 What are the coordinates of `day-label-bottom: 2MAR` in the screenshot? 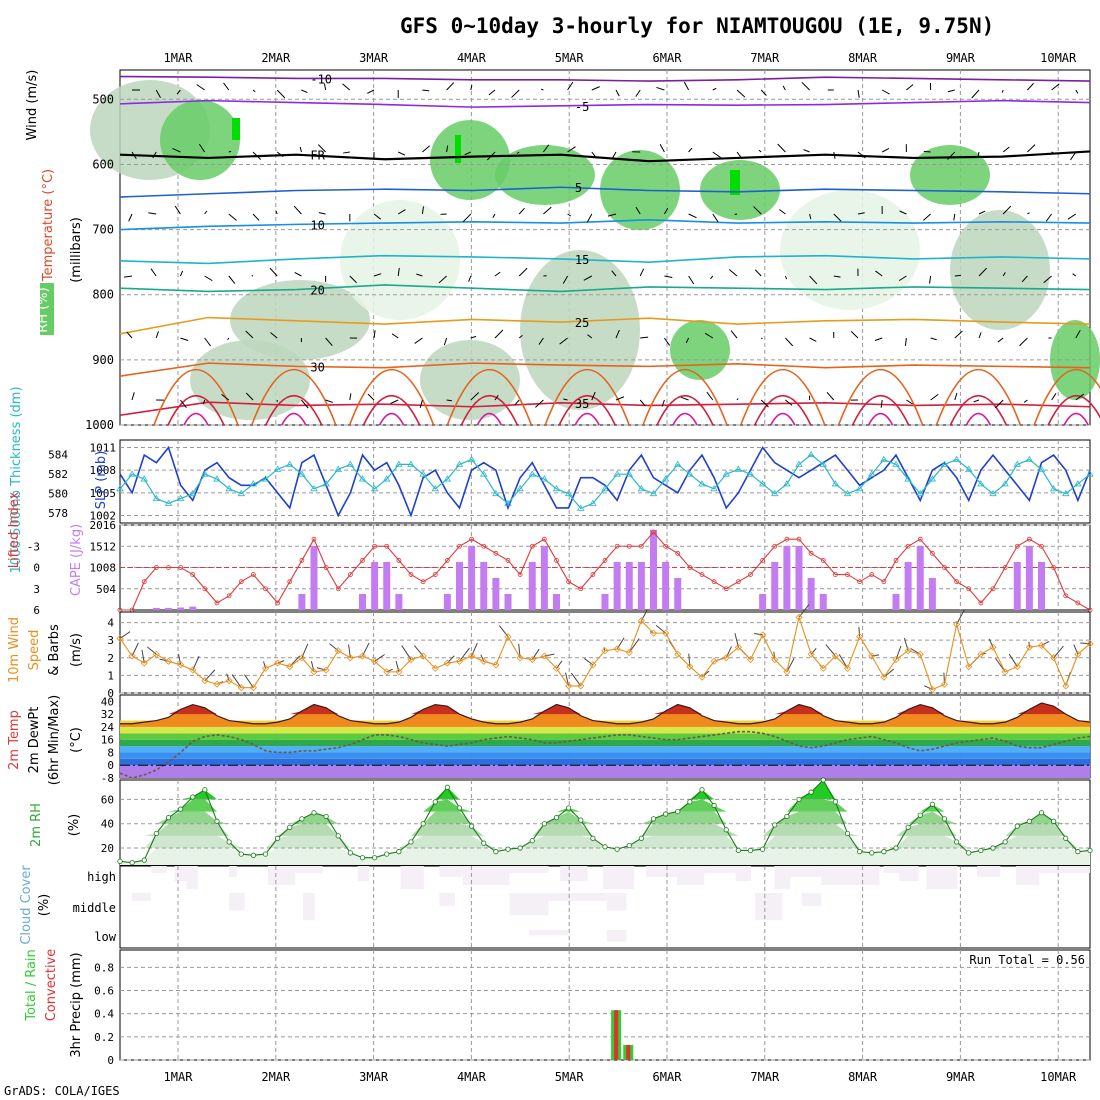 It's located at (276, 1077).